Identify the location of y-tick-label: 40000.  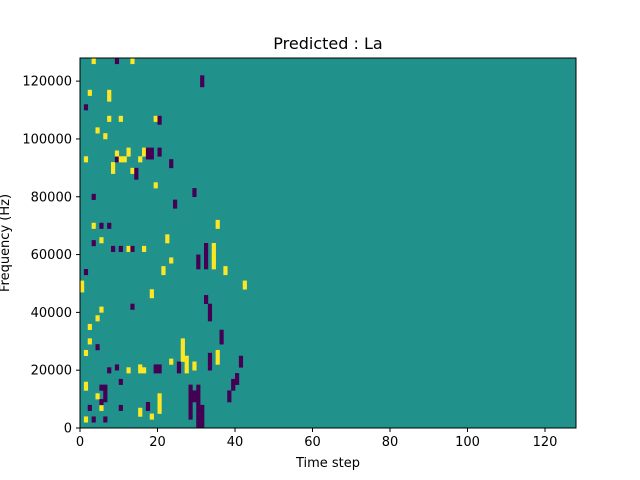
(51, 313).